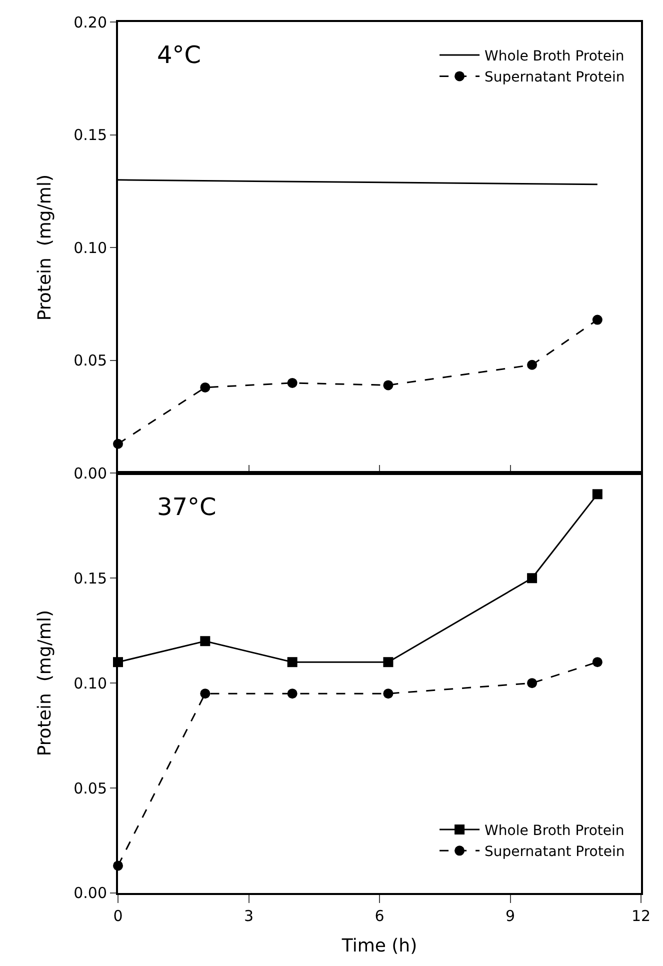 The height and width of the screenshot is (966, 663). I want to click on y-tick-label: 0.20, so click(90, 22).